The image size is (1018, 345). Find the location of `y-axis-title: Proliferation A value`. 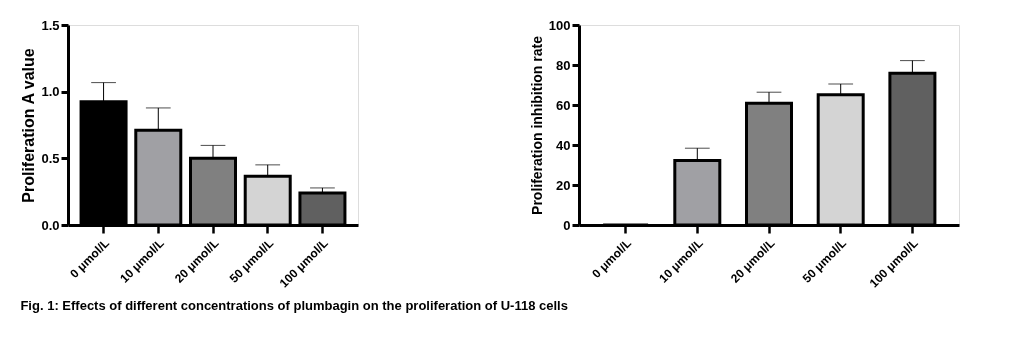

y-axis-title: Proliferation A value is located at coordinates (29, 125).